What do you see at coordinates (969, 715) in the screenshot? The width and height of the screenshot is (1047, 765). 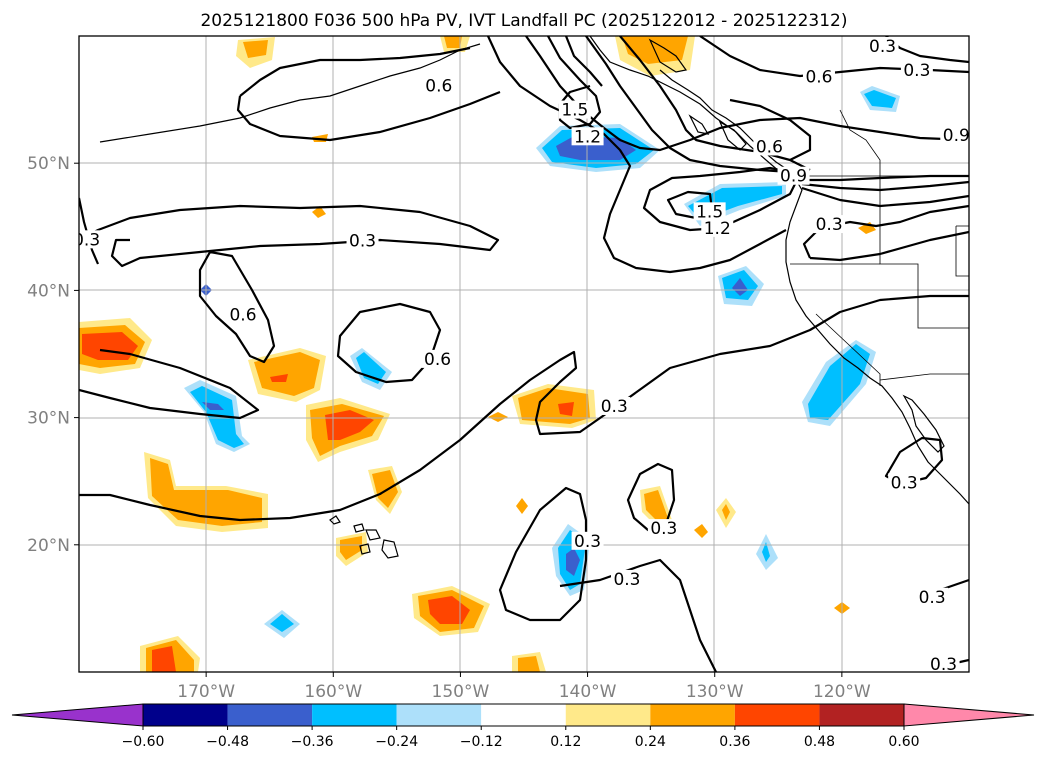 I see `colorbar-extend-high` at bounding box center [969, 715].